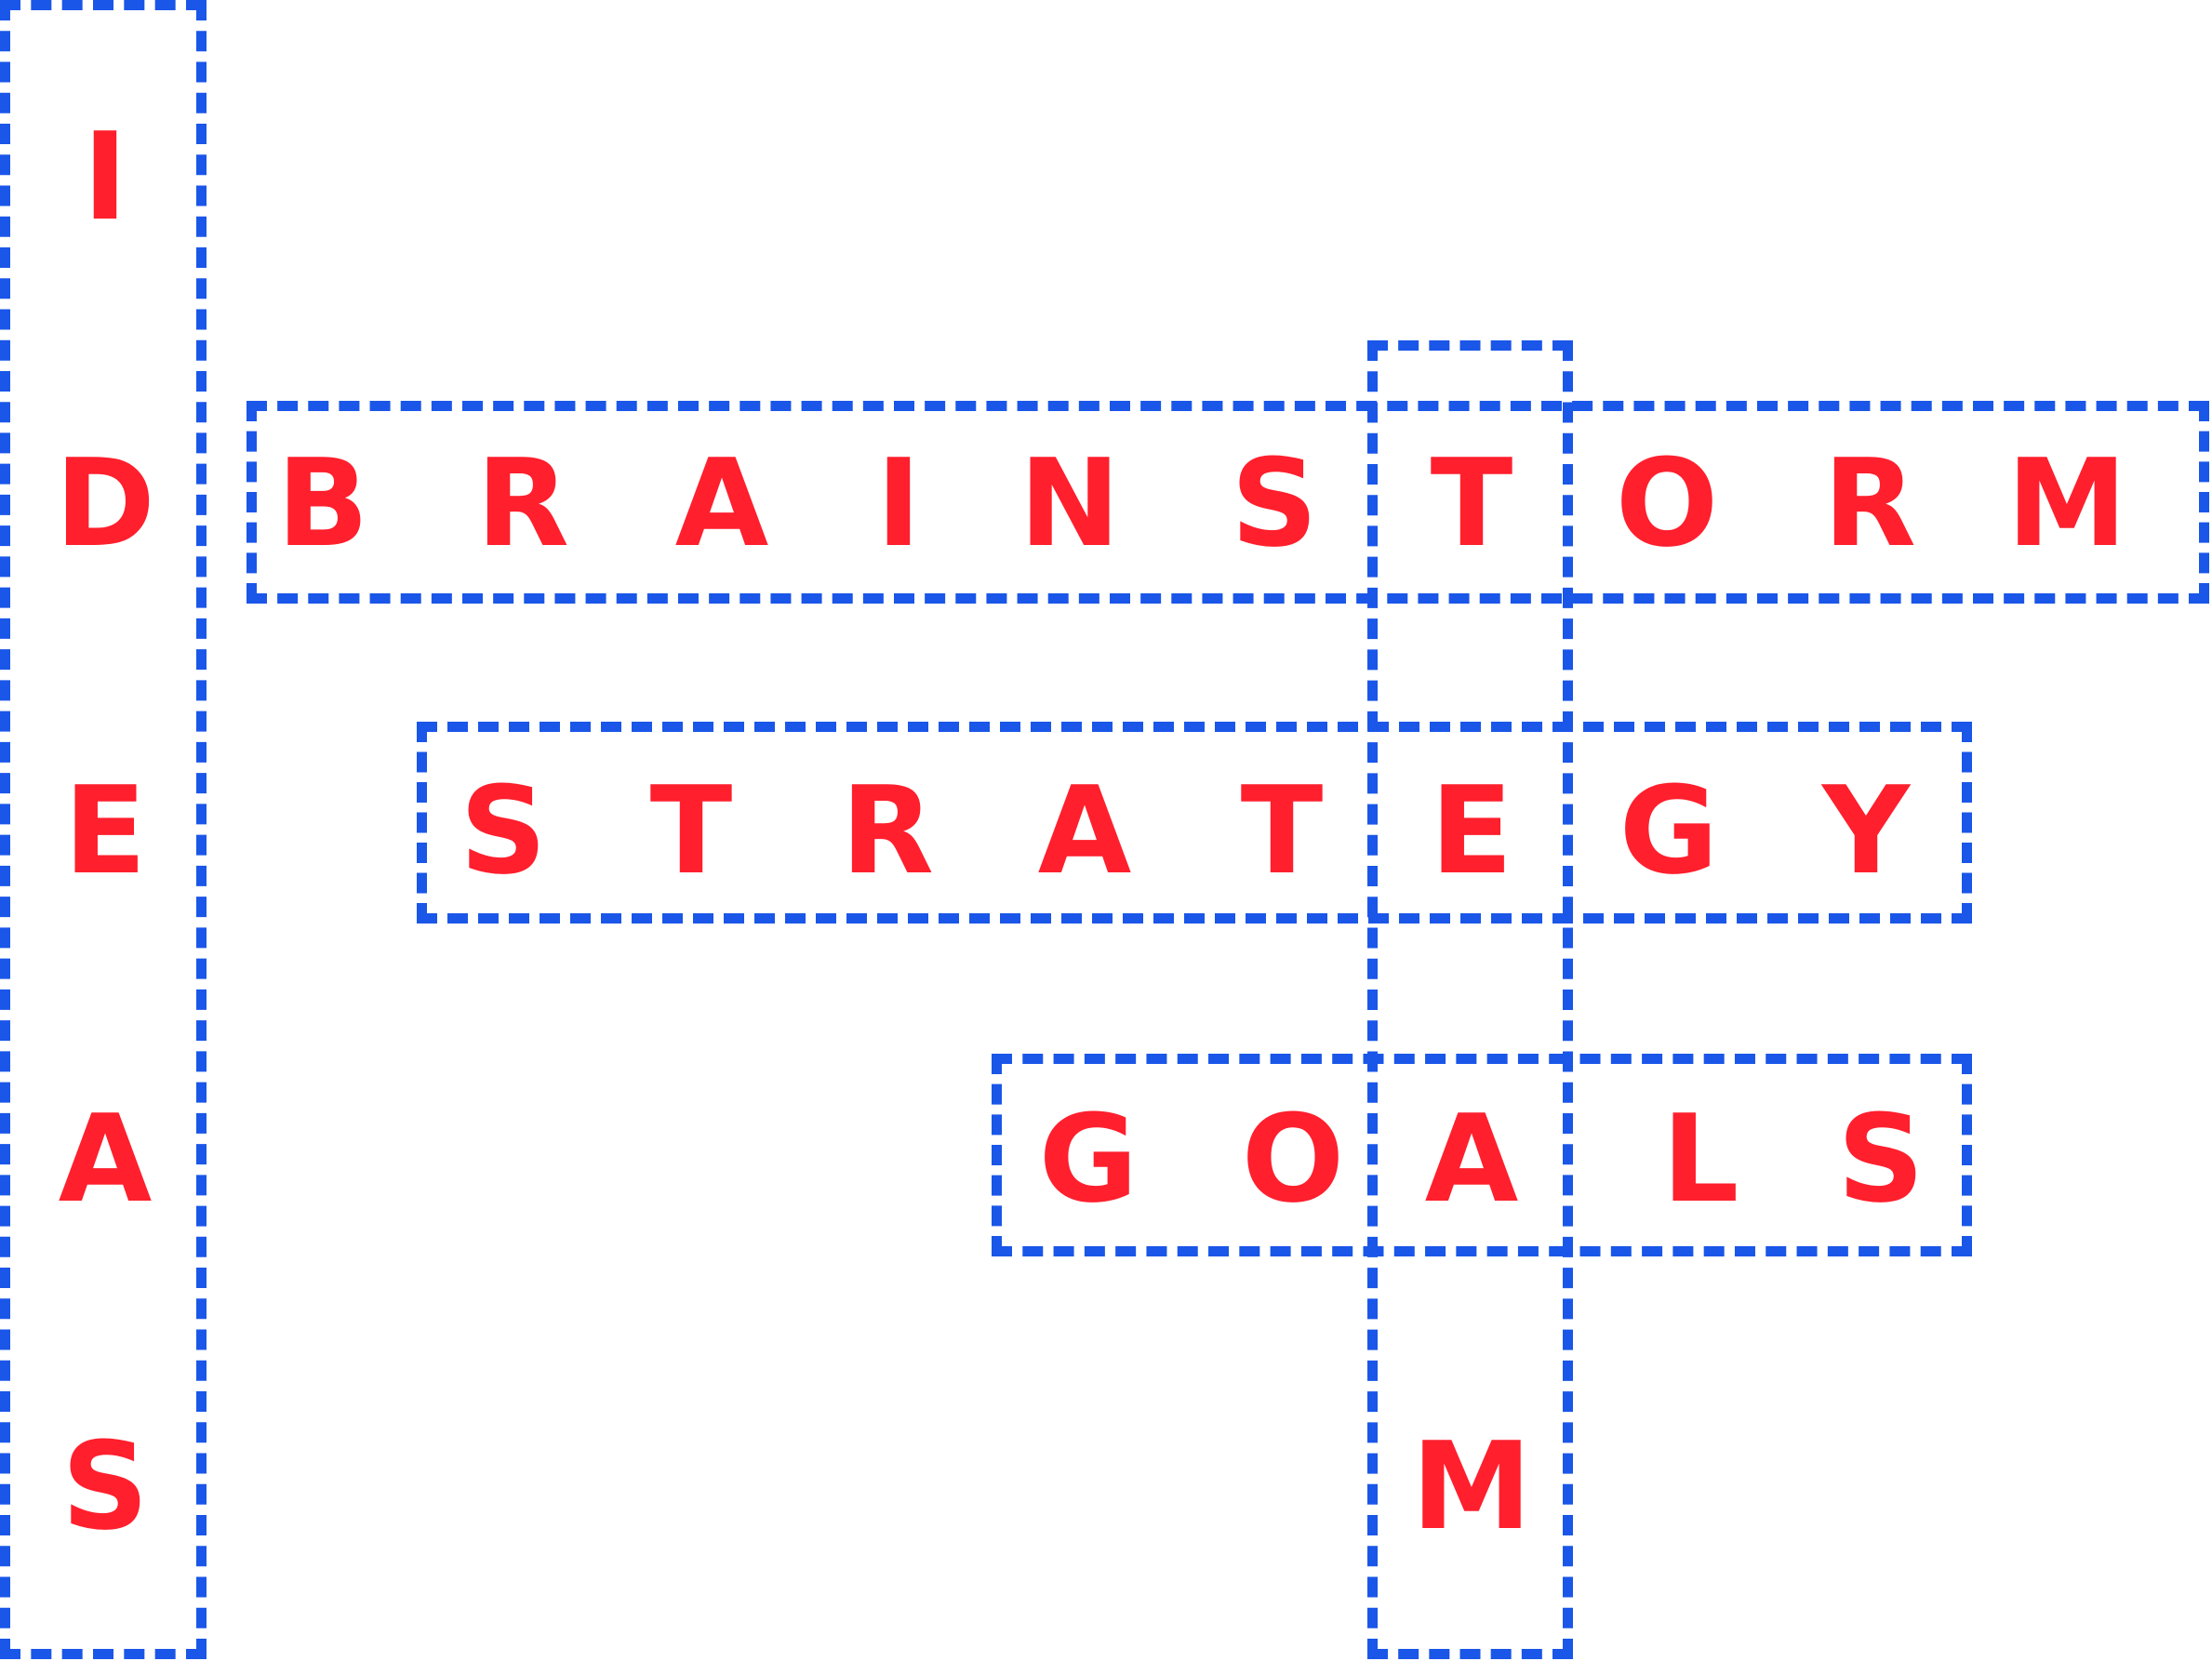  I want to click on letter-strategy-5: T, so click(1282, 830).